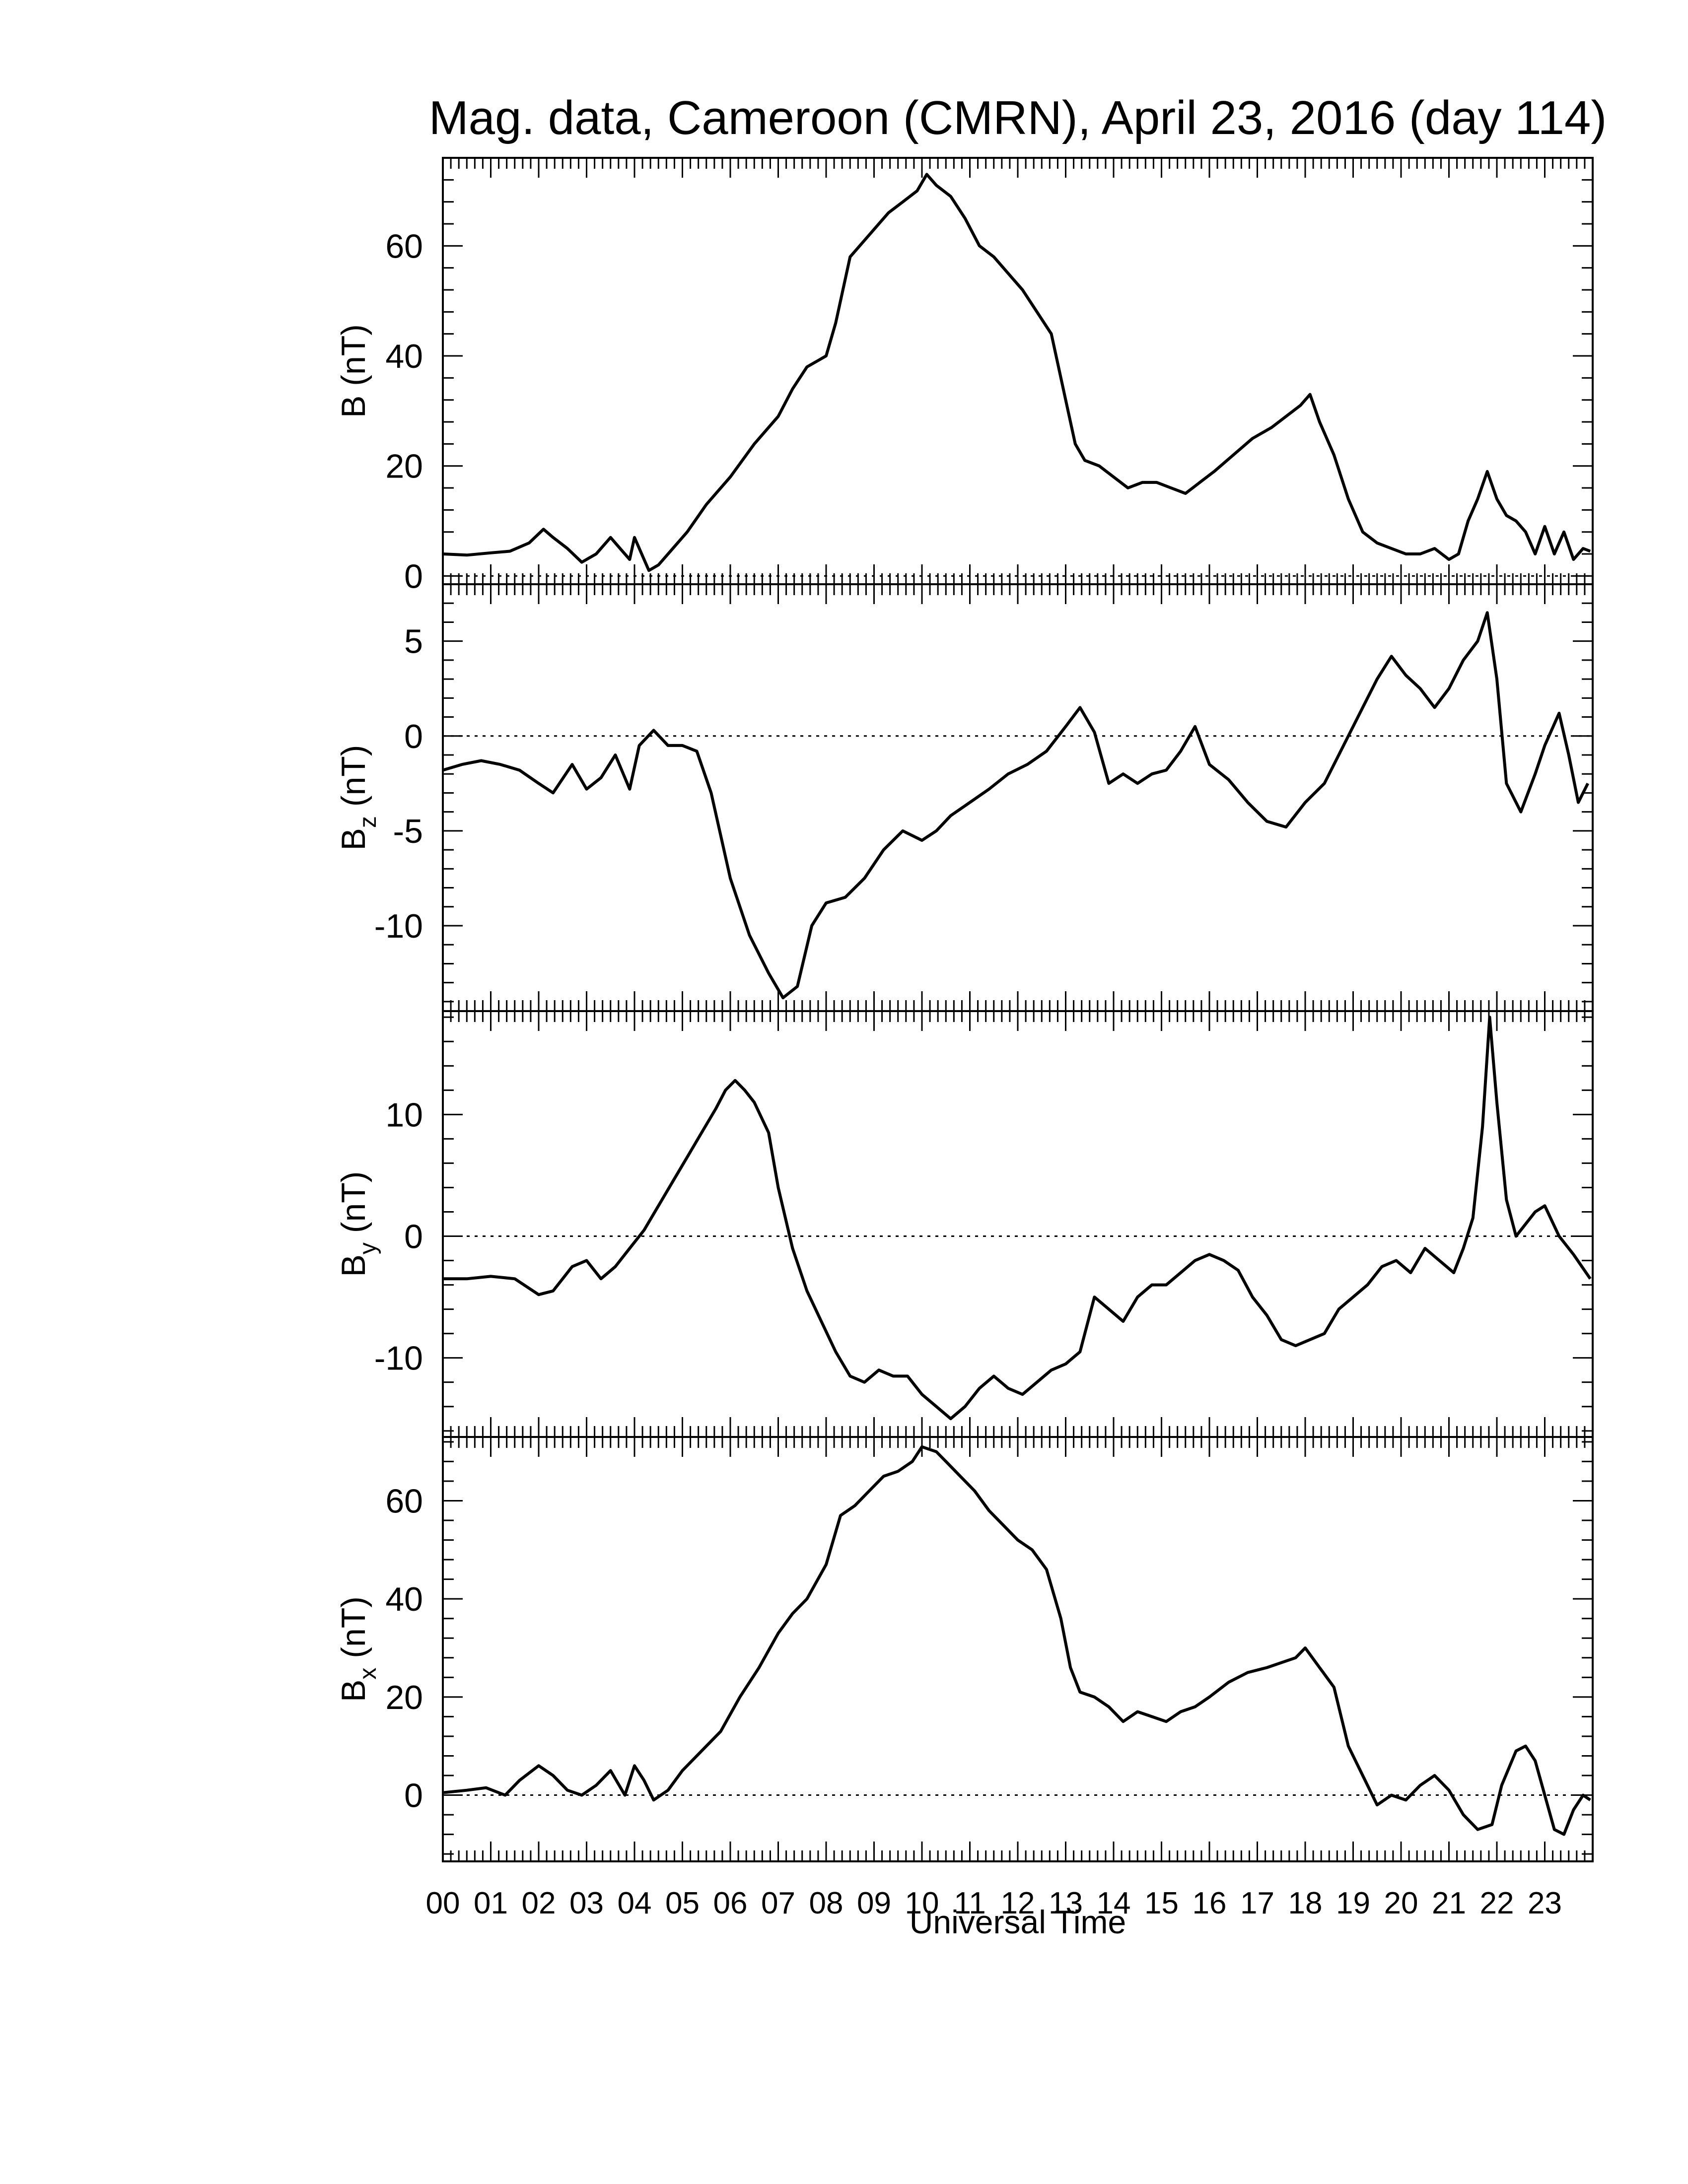 This screenshot has height=2184, width=1688. Describe the element at coordinates (408, 831) in the screenshot. I see `y-tick-label: -5` at that location.